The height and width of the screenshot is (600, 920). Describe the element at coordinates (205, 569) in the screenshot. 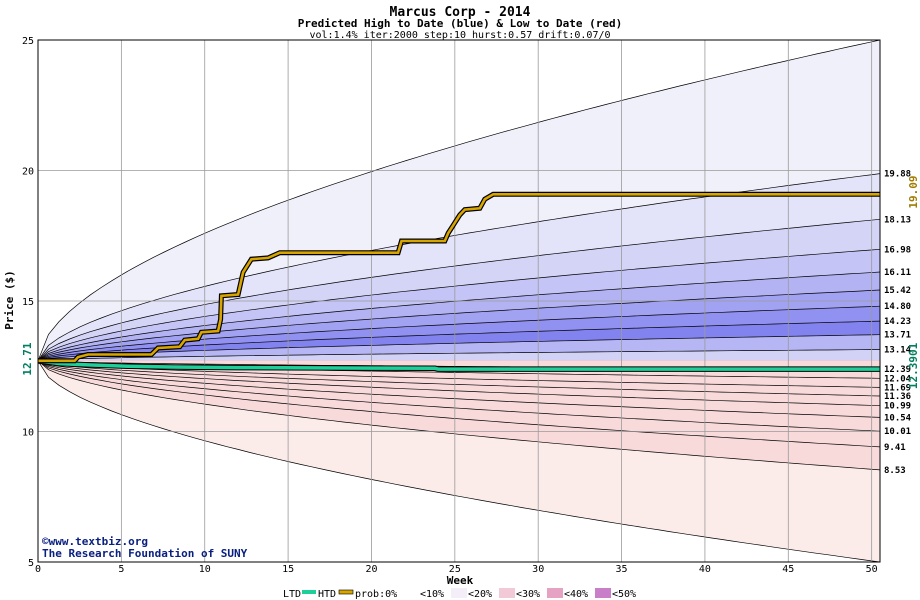

I see `x-tick-label-2: 10` at that location.